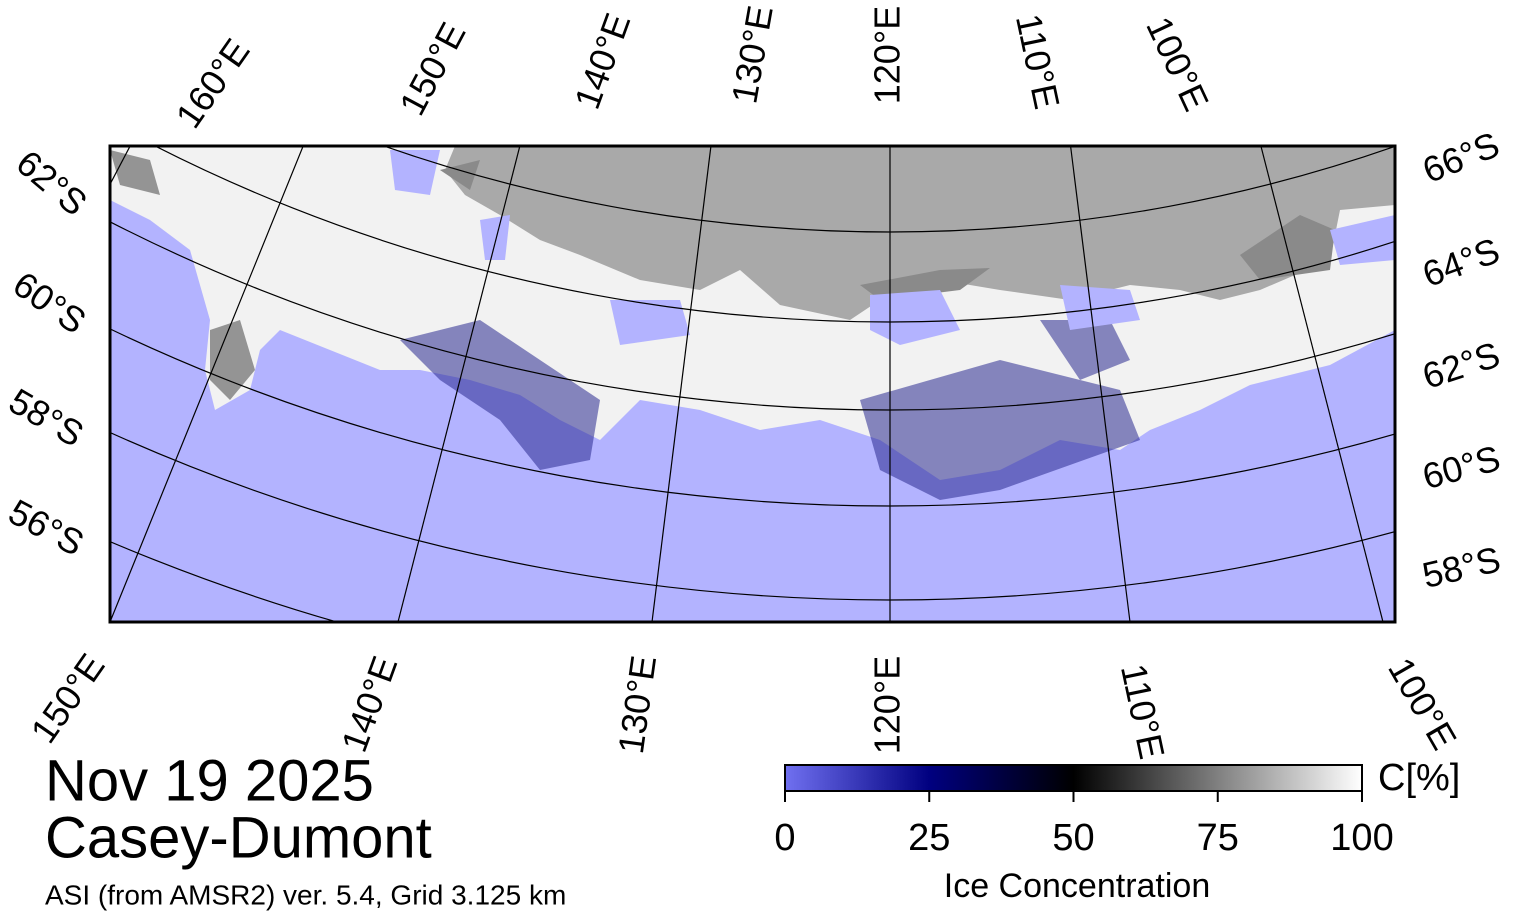 Image resolution: width=1513 pixels, height=916 pixels. What do you see at coordinates (238, 837) in the screenshot?
I see `region-title: Casey-Dumont` at bounding box center [238, 837].